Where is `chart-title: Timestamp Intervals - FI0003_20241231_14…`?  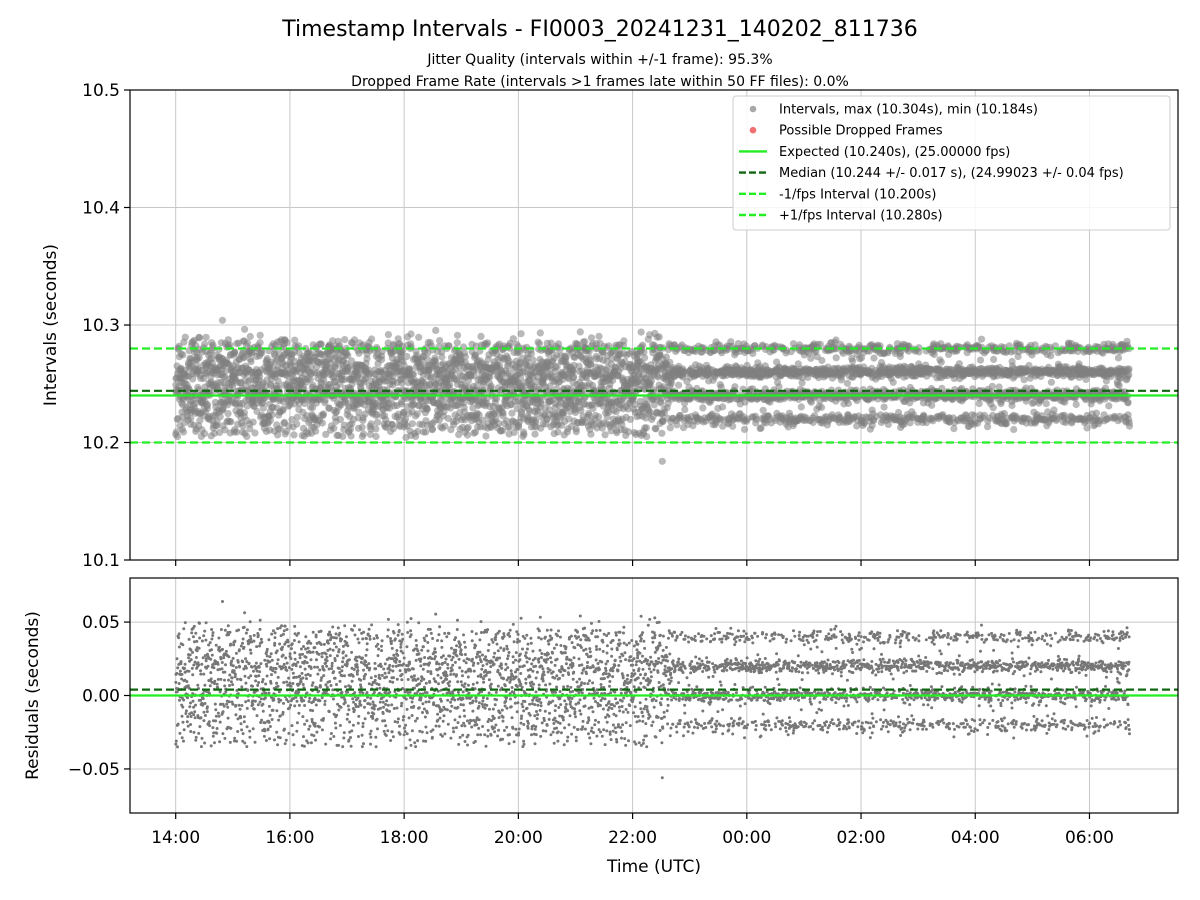 chart-title: Timestamp Intervals - FI0003_20241231_14… is located at coordinates (599, 29).